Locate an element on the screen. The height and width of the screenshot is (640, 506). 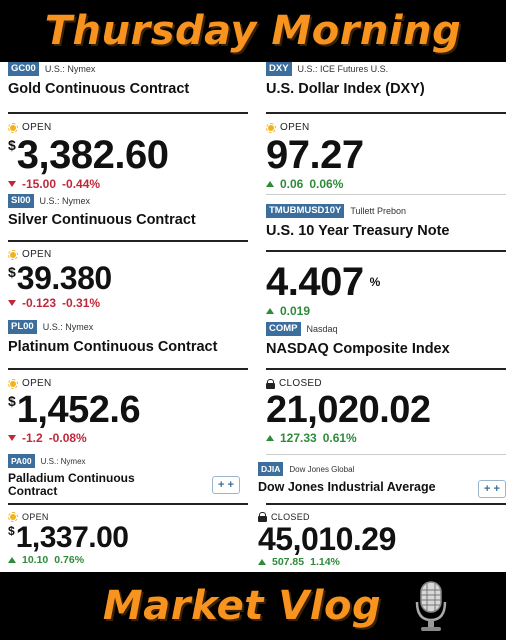
ticker-badge: DJIA is located at coordinates (271, 469).